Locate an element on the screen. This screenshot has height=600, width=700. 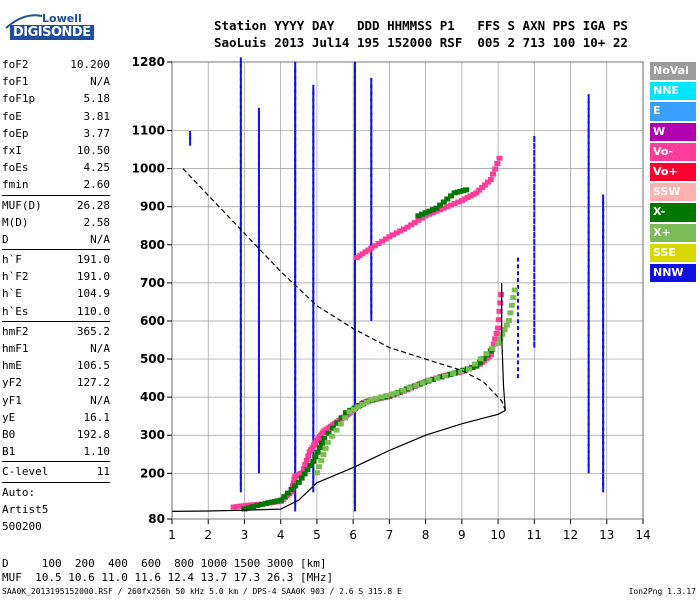
auto-line: Artist5 is located at coordinates (56, 509).